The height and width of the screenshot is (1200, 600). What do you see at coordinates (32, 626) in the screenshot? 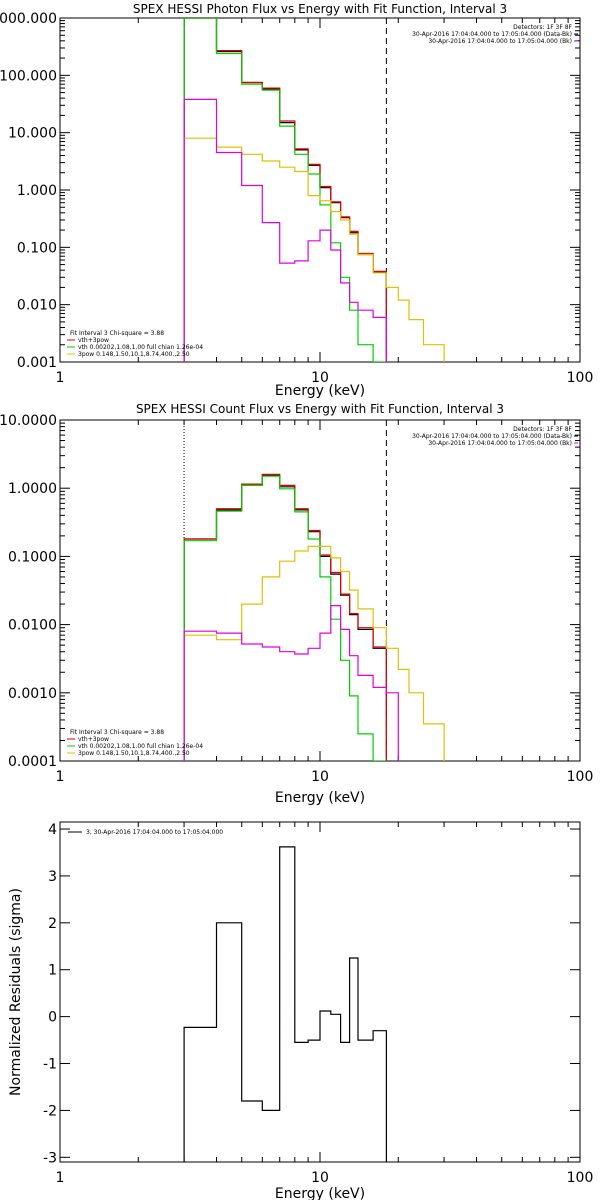
I see `y-tick-label: 0.0100` at bounding box center [32, 626].